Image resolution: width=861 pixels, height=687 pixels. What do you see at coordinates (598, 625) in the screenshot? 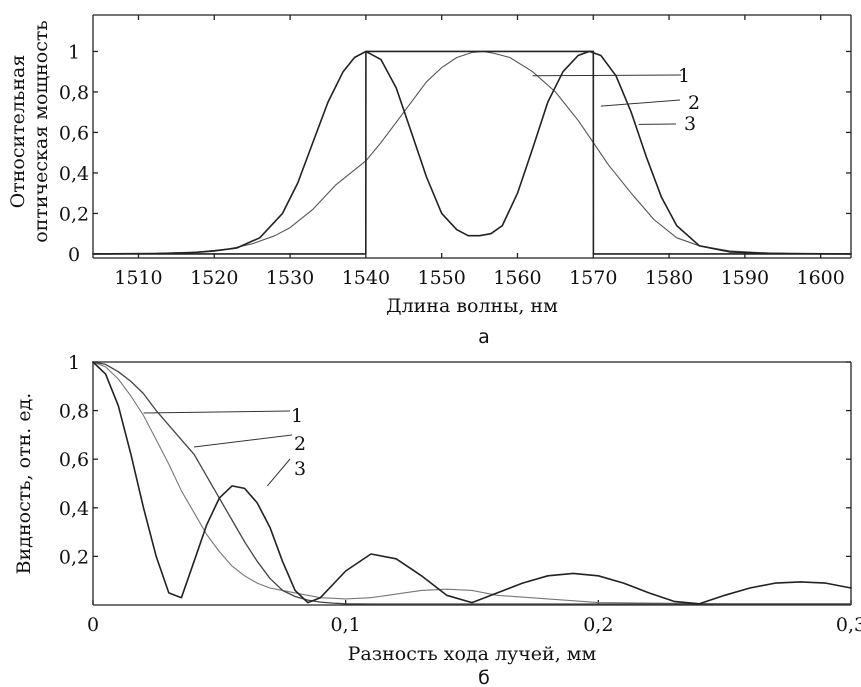
I see `x-tick-label: 0,2` at bounding box center [598, 625].